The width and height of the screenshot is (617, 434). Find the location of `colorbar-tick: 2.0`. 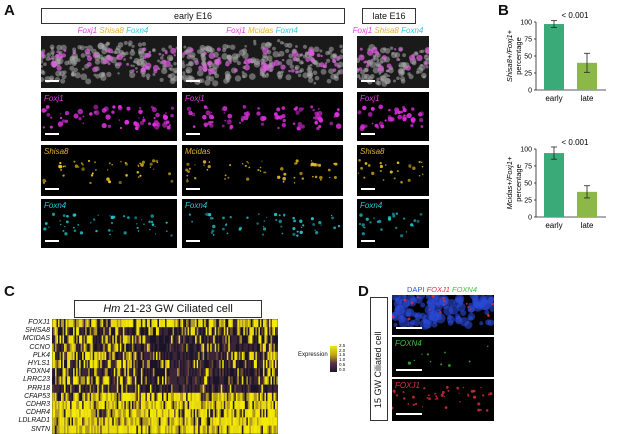

colorbar-tick: 2.0 is located at coordinates (342, 350).